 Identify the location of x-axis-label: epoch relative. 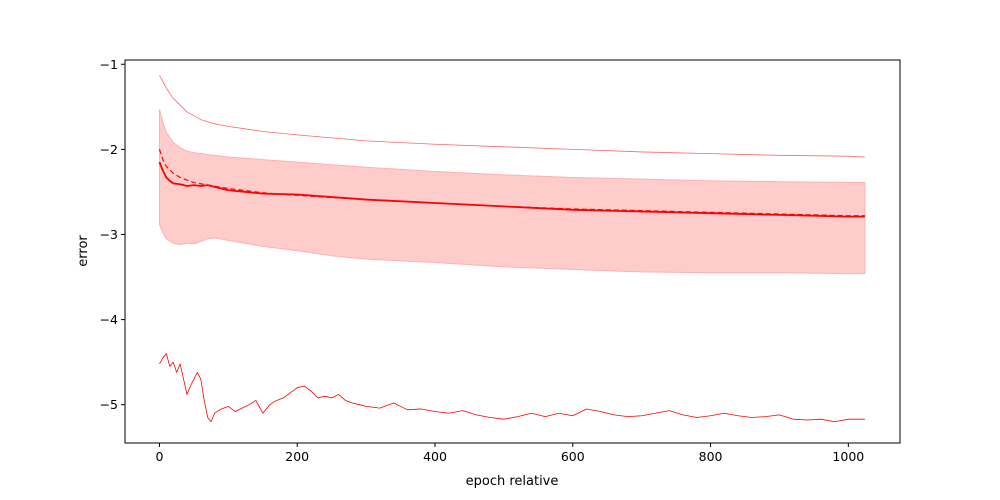
(512, 481).